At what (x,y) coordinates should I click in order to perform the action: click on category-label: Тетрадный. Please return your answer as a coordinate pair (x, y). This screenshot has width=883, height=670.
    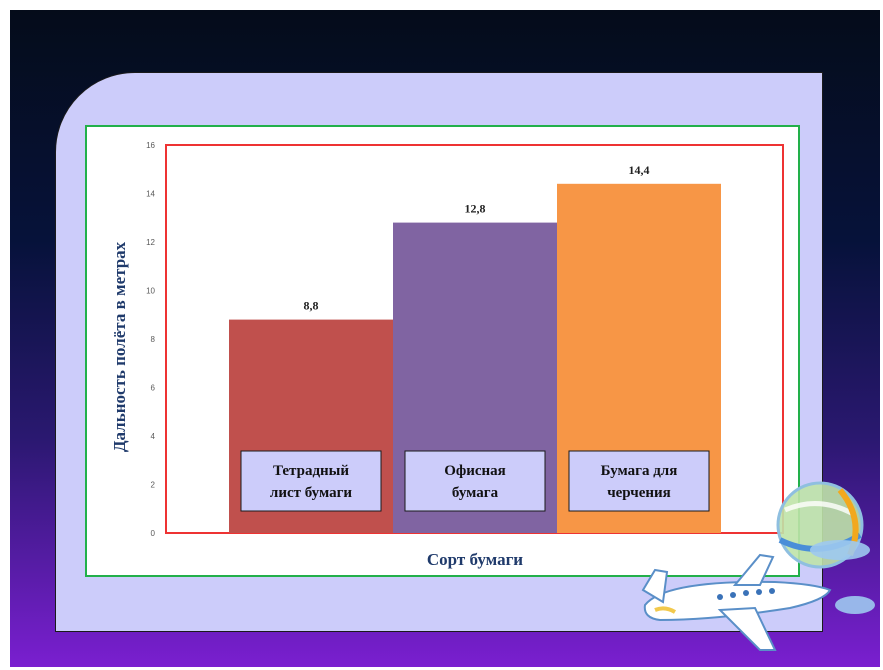
    Looking at the image, I should click on (311, 471).